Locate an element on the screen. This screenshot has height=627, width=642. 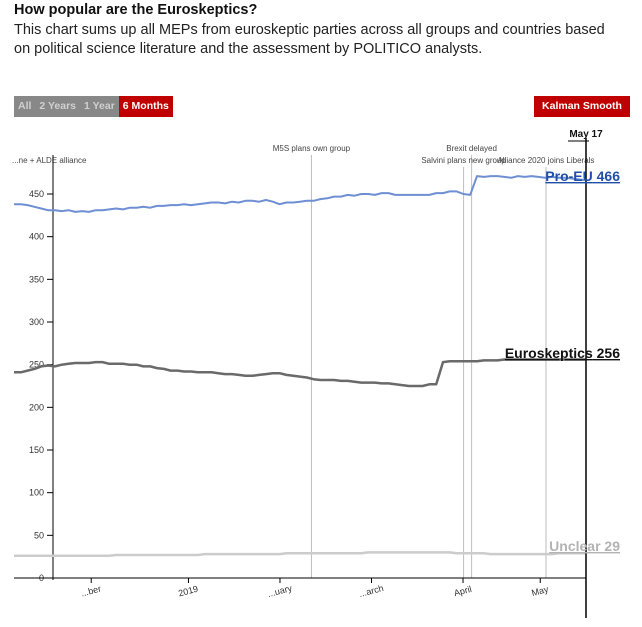
y-tick-label: 350 is located at coordinates (36, 279).